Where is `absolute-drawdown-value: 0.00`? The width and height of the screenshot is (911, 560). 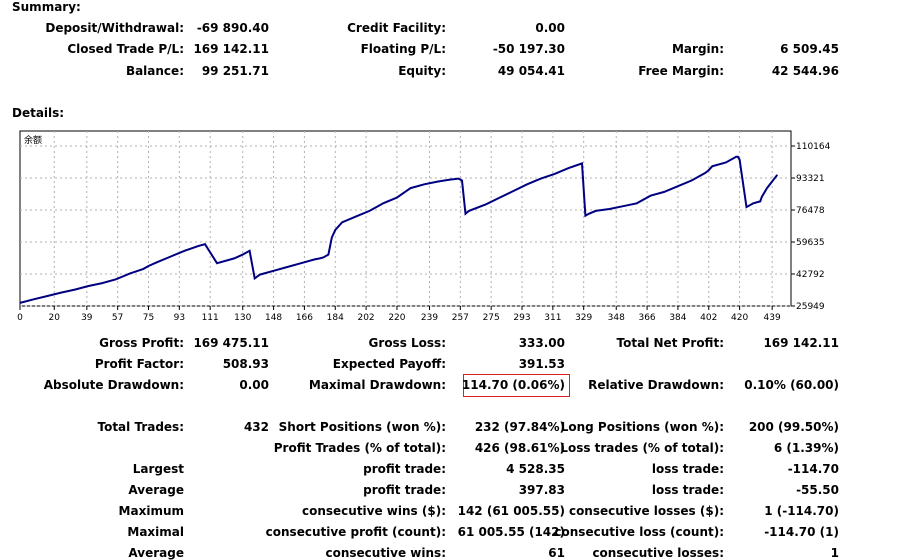
absolute-drawdown-value: 0.00 is located at coordinates (254, 385).